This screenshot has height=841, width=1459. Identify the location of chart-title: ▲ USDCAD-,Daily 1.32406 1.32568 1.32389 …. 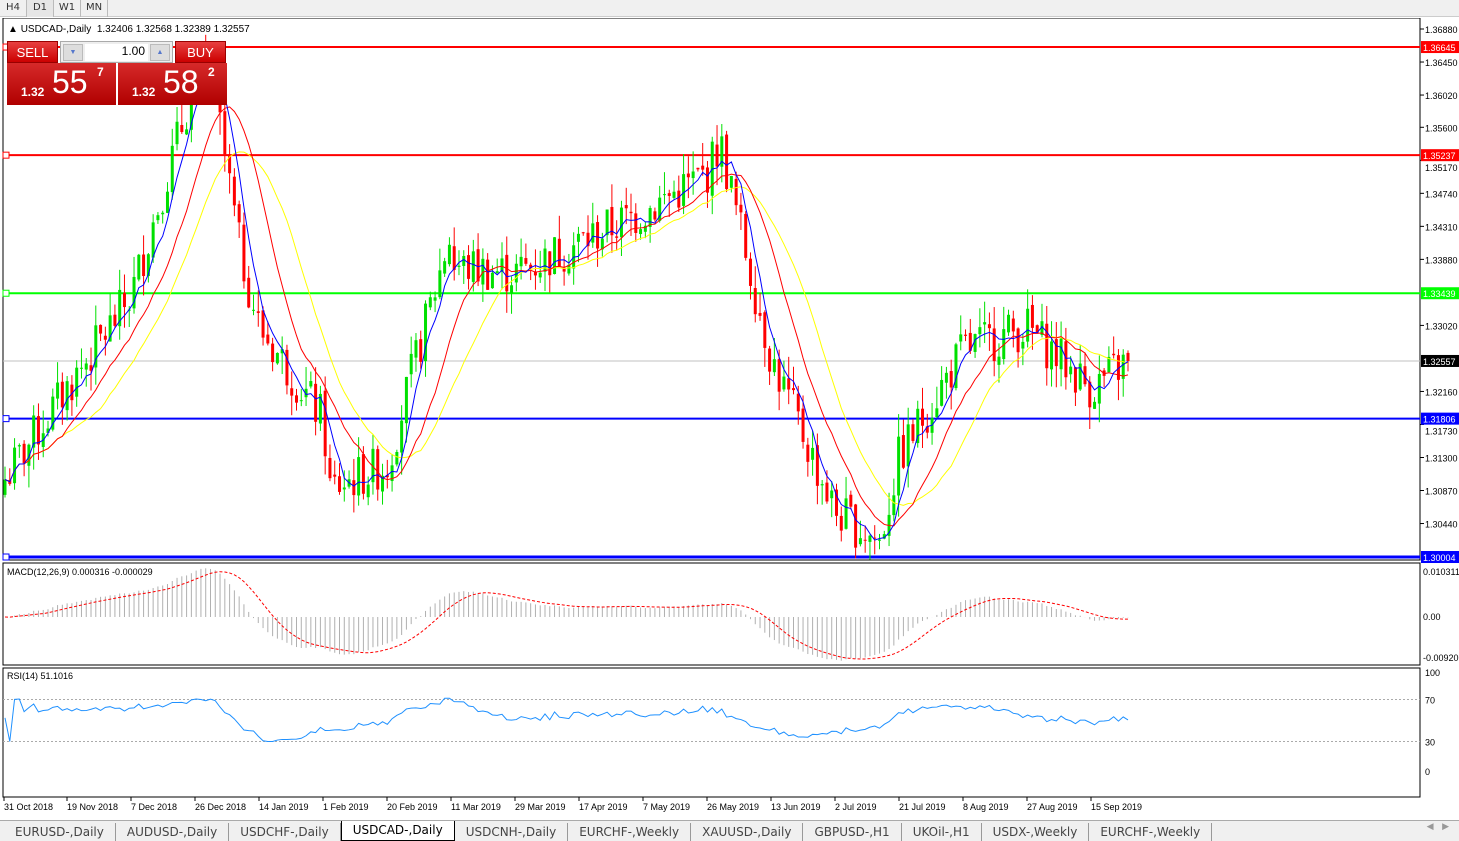
(129, 29).